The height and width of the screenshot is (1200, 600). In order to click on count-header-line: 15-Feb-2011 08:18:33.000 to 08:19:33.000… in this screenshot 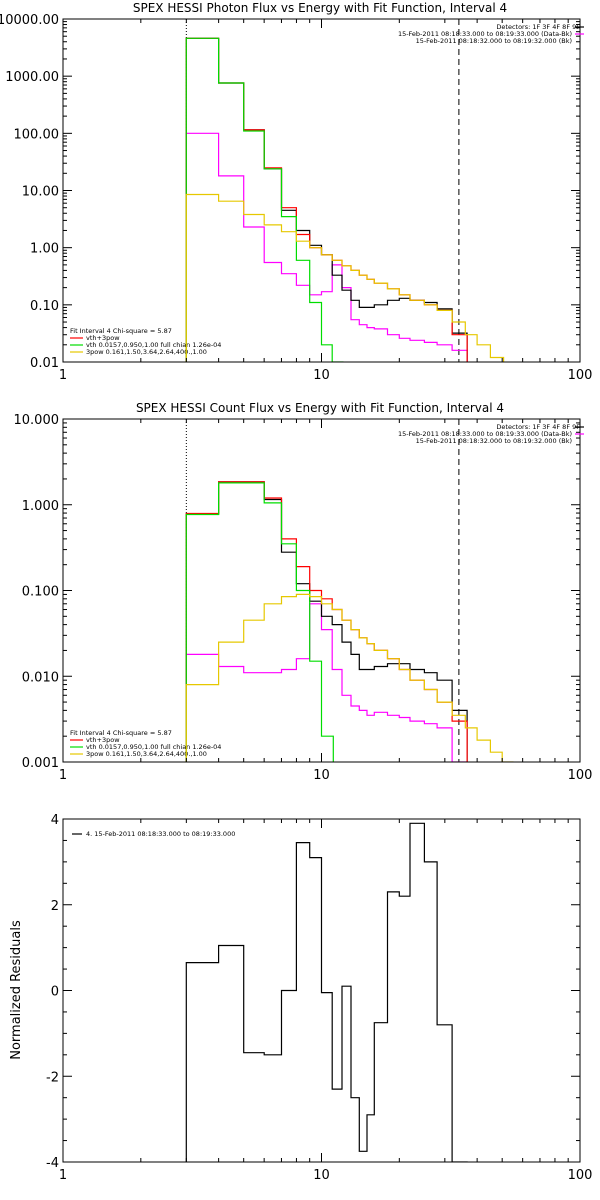, I will do `click(485, 434)`.